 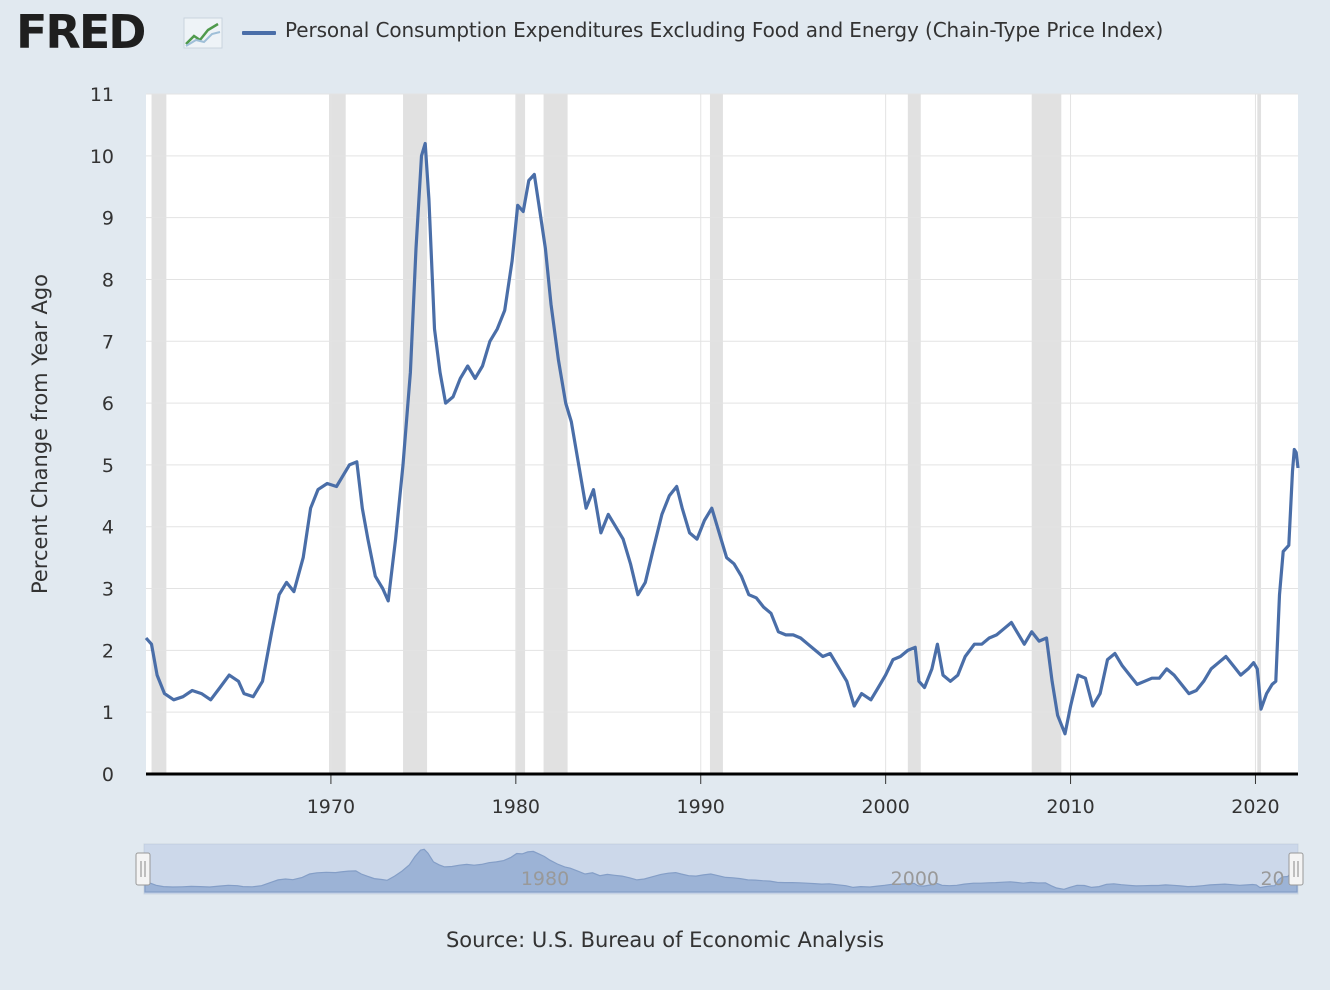 I want to click on legend-series-swatch, so click(x=259, y=33).